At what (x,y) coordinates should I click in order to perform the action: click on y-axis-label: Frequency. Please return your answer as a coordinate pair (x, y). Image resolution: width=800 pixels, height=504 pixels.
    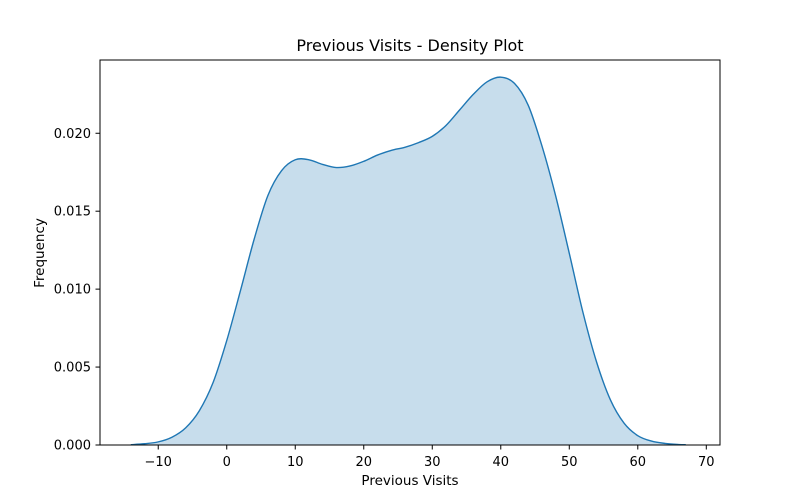
    Looking at the image, I should click on (40, 253).